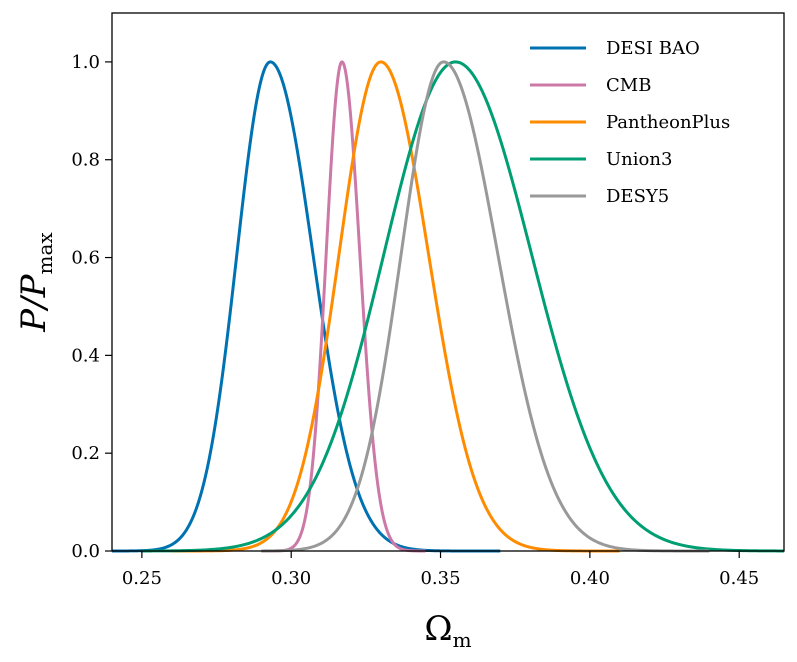 The width and height of the screenshot is (797, 662). What do you see at coordinates (668, 122) in the screenshot?
I see `legend-label: PantheonPlus` at bounding box center [668, 122].